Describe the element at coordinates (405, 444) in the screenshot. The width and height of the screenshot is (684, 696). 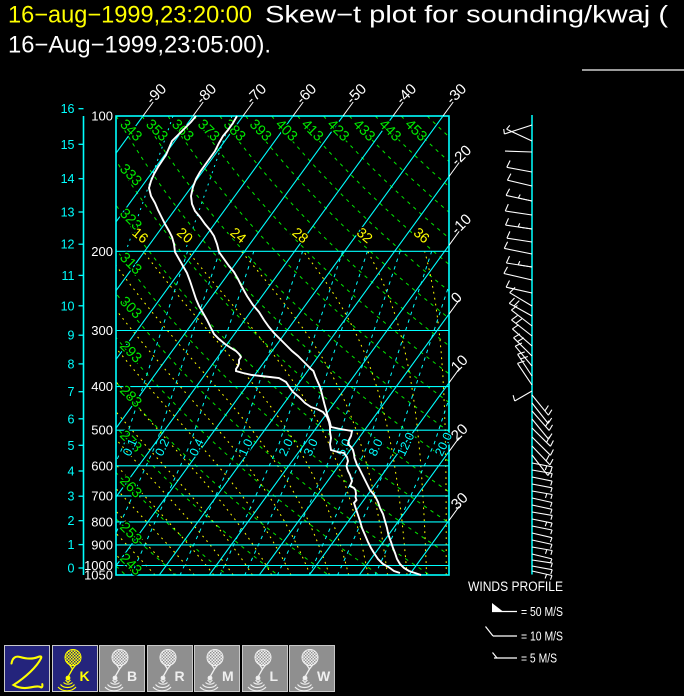
I see `svg-text: 12.0` at that location.